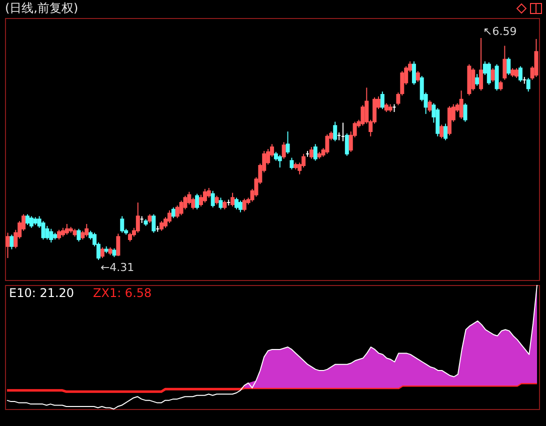  Describe the element at coordinates (41, 293) in the screenshot. I see `text: E10: 21.20` at that location.